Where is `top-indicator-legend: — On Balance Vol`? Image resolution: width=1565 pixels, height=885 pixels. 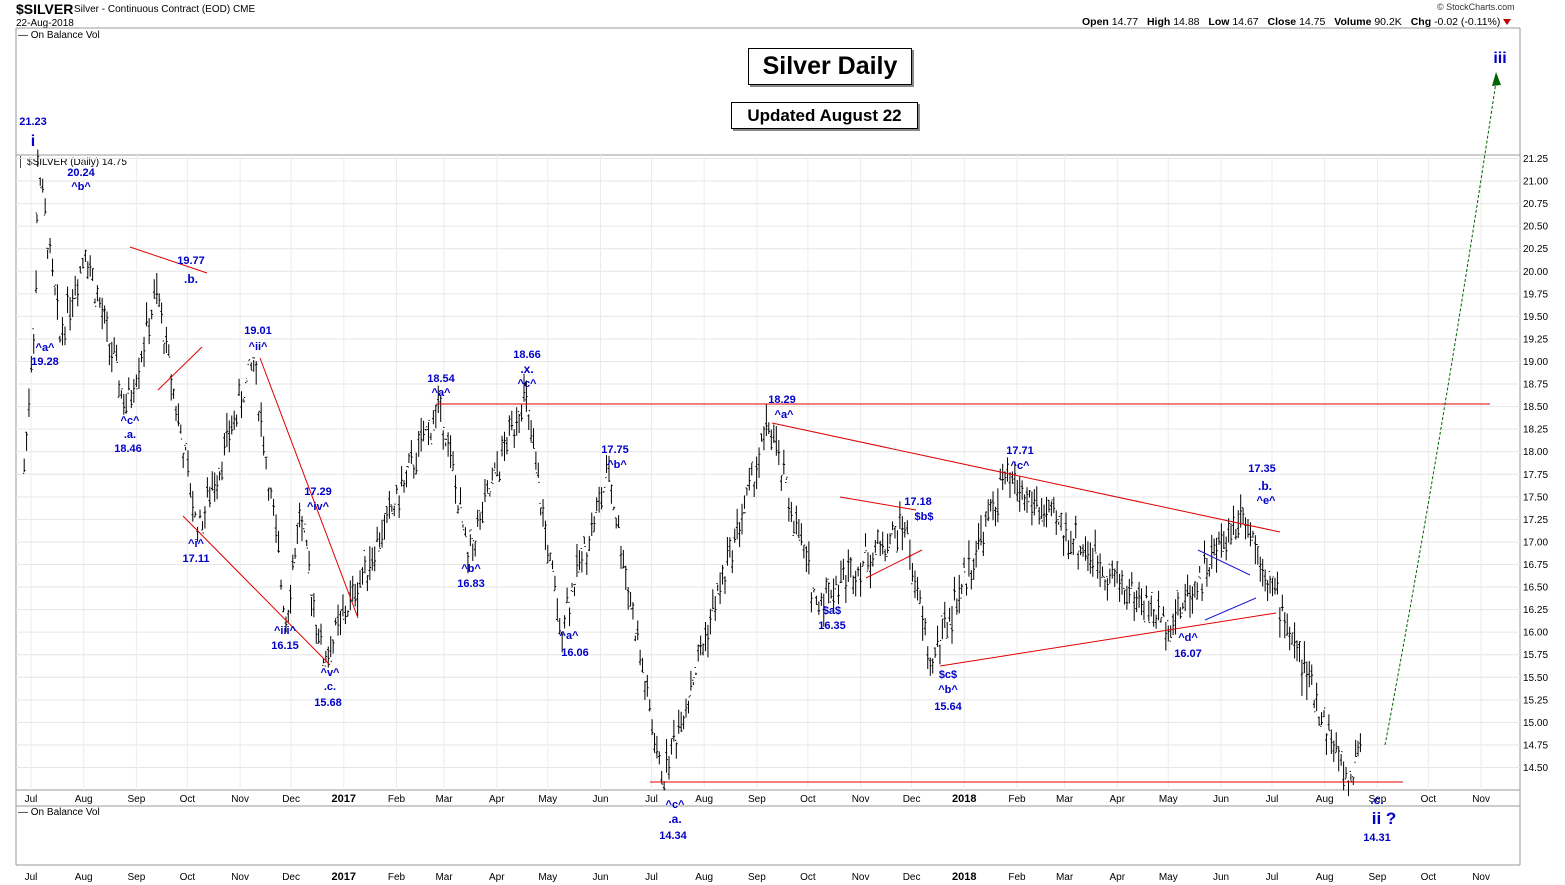
top-indicator-legend: — On Balance Vol is located at coordinates (59, 35).